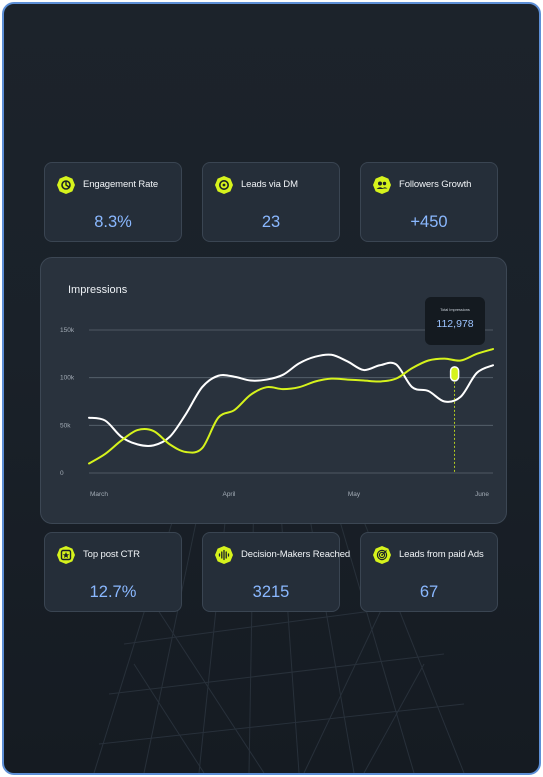 The width and height of the screenshot is (543, 777). Describe the element at coordinates (98, 290) in the screenshot. I see `chart-title: Impressions` at that location.